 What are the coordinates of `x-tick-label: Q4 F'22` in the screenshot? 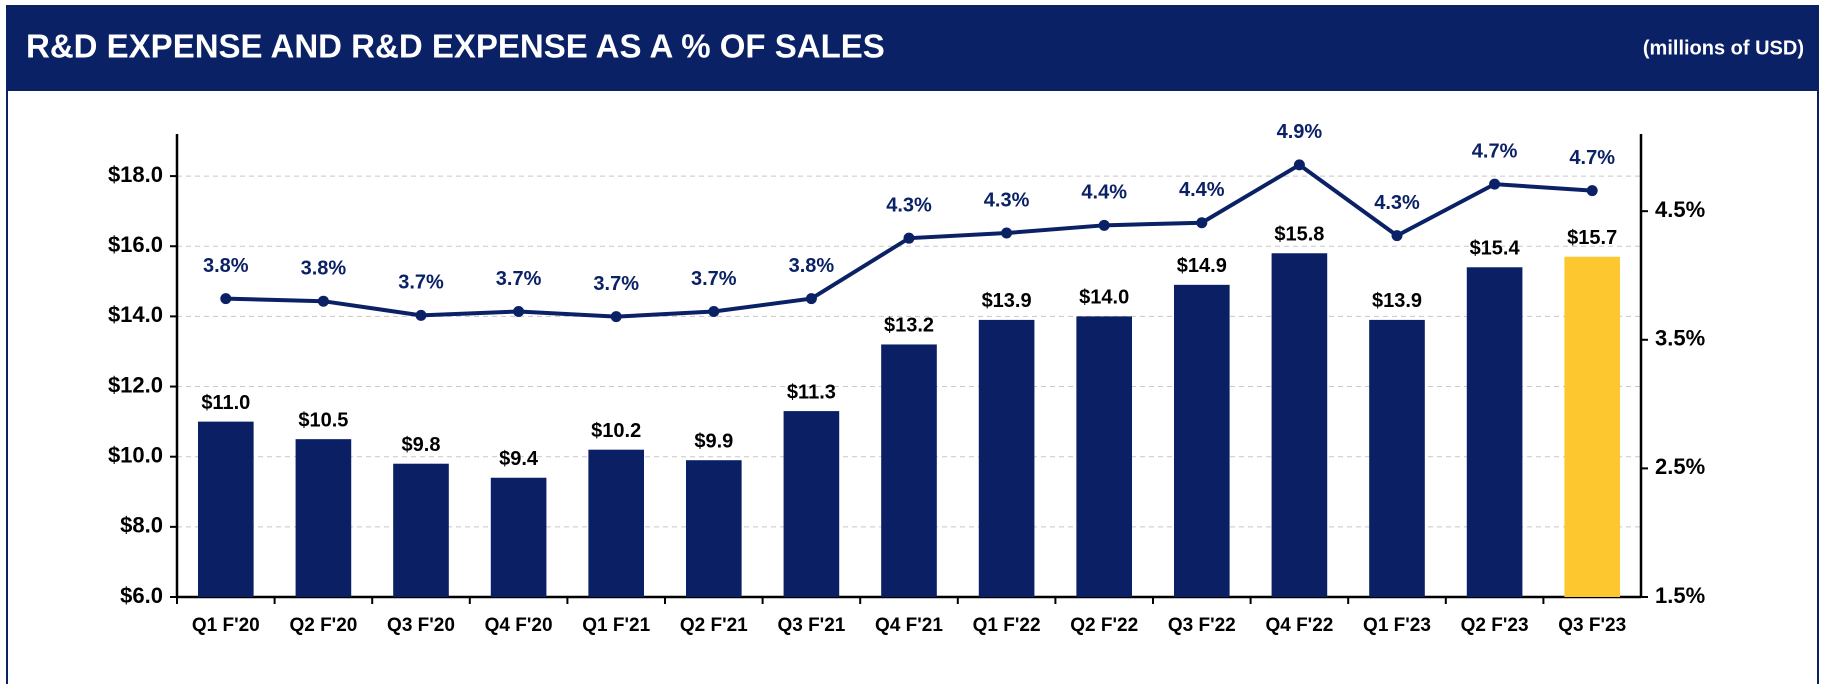 It's located at (1299, 625).